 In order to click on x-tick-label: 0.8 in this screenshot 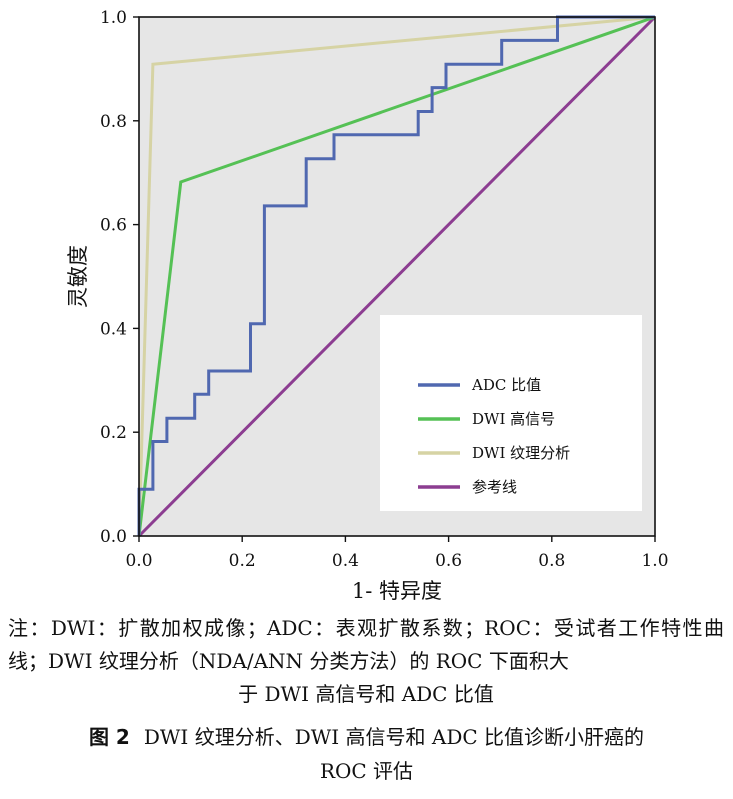, I will do `click(551, 561)`.